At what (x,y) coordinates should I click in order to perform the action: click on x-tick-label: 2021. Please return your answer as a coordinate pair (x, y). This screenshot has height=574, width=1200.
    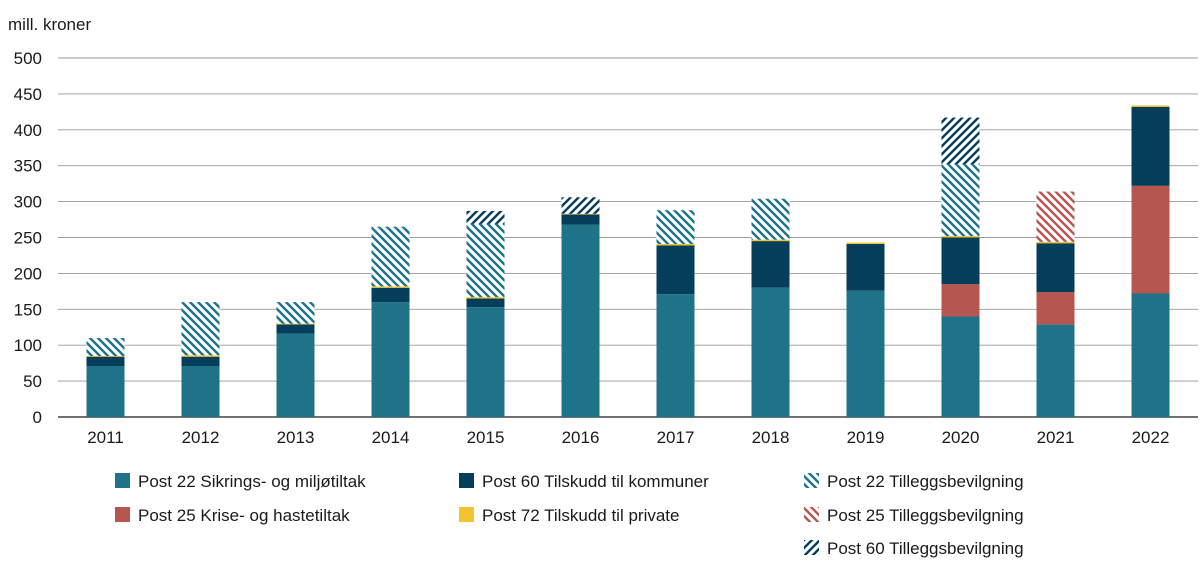
    Looking at the image, I should click on (1056, 437).